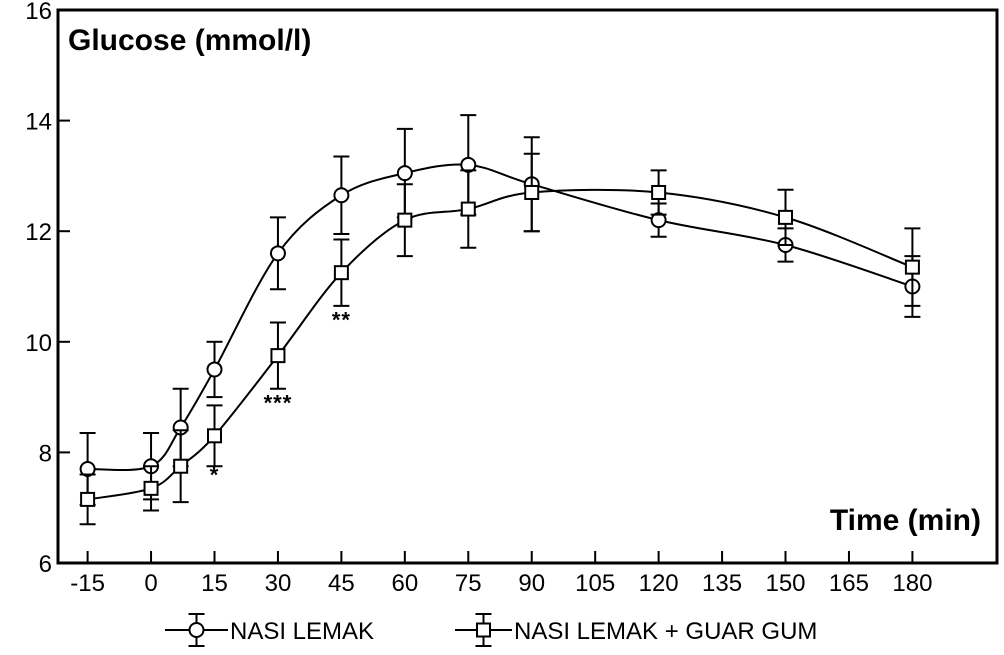 The image size is (1004, 655). I want to click on legend-entry: NASI LEMAK, so click(269, 630).